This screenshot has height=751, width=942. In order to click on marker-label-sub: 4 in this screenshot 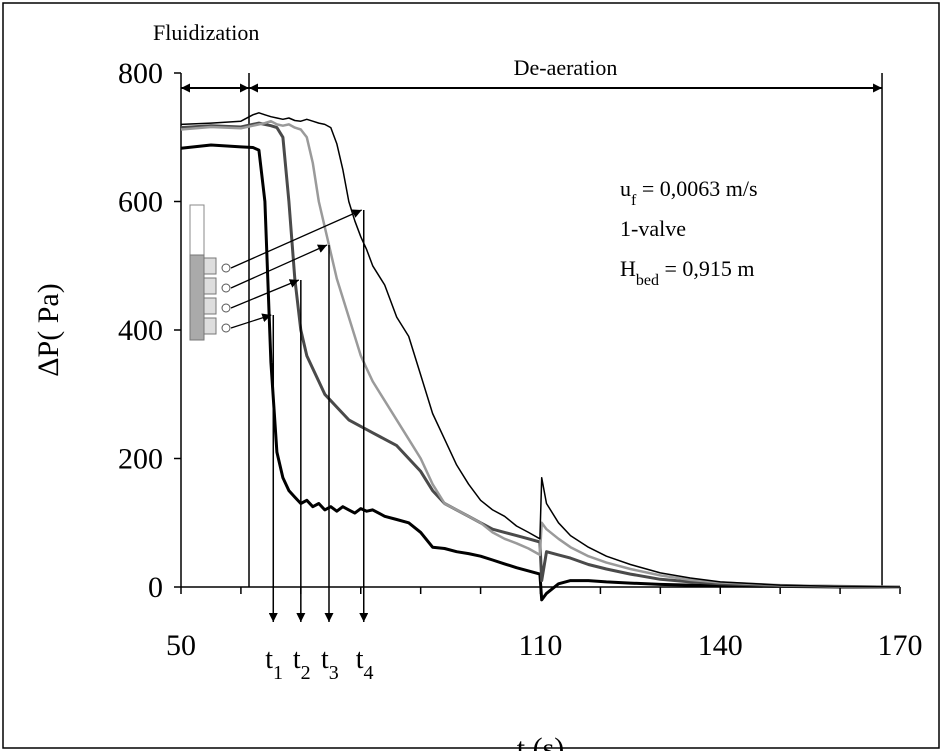, I will do `click(369, 673)`.